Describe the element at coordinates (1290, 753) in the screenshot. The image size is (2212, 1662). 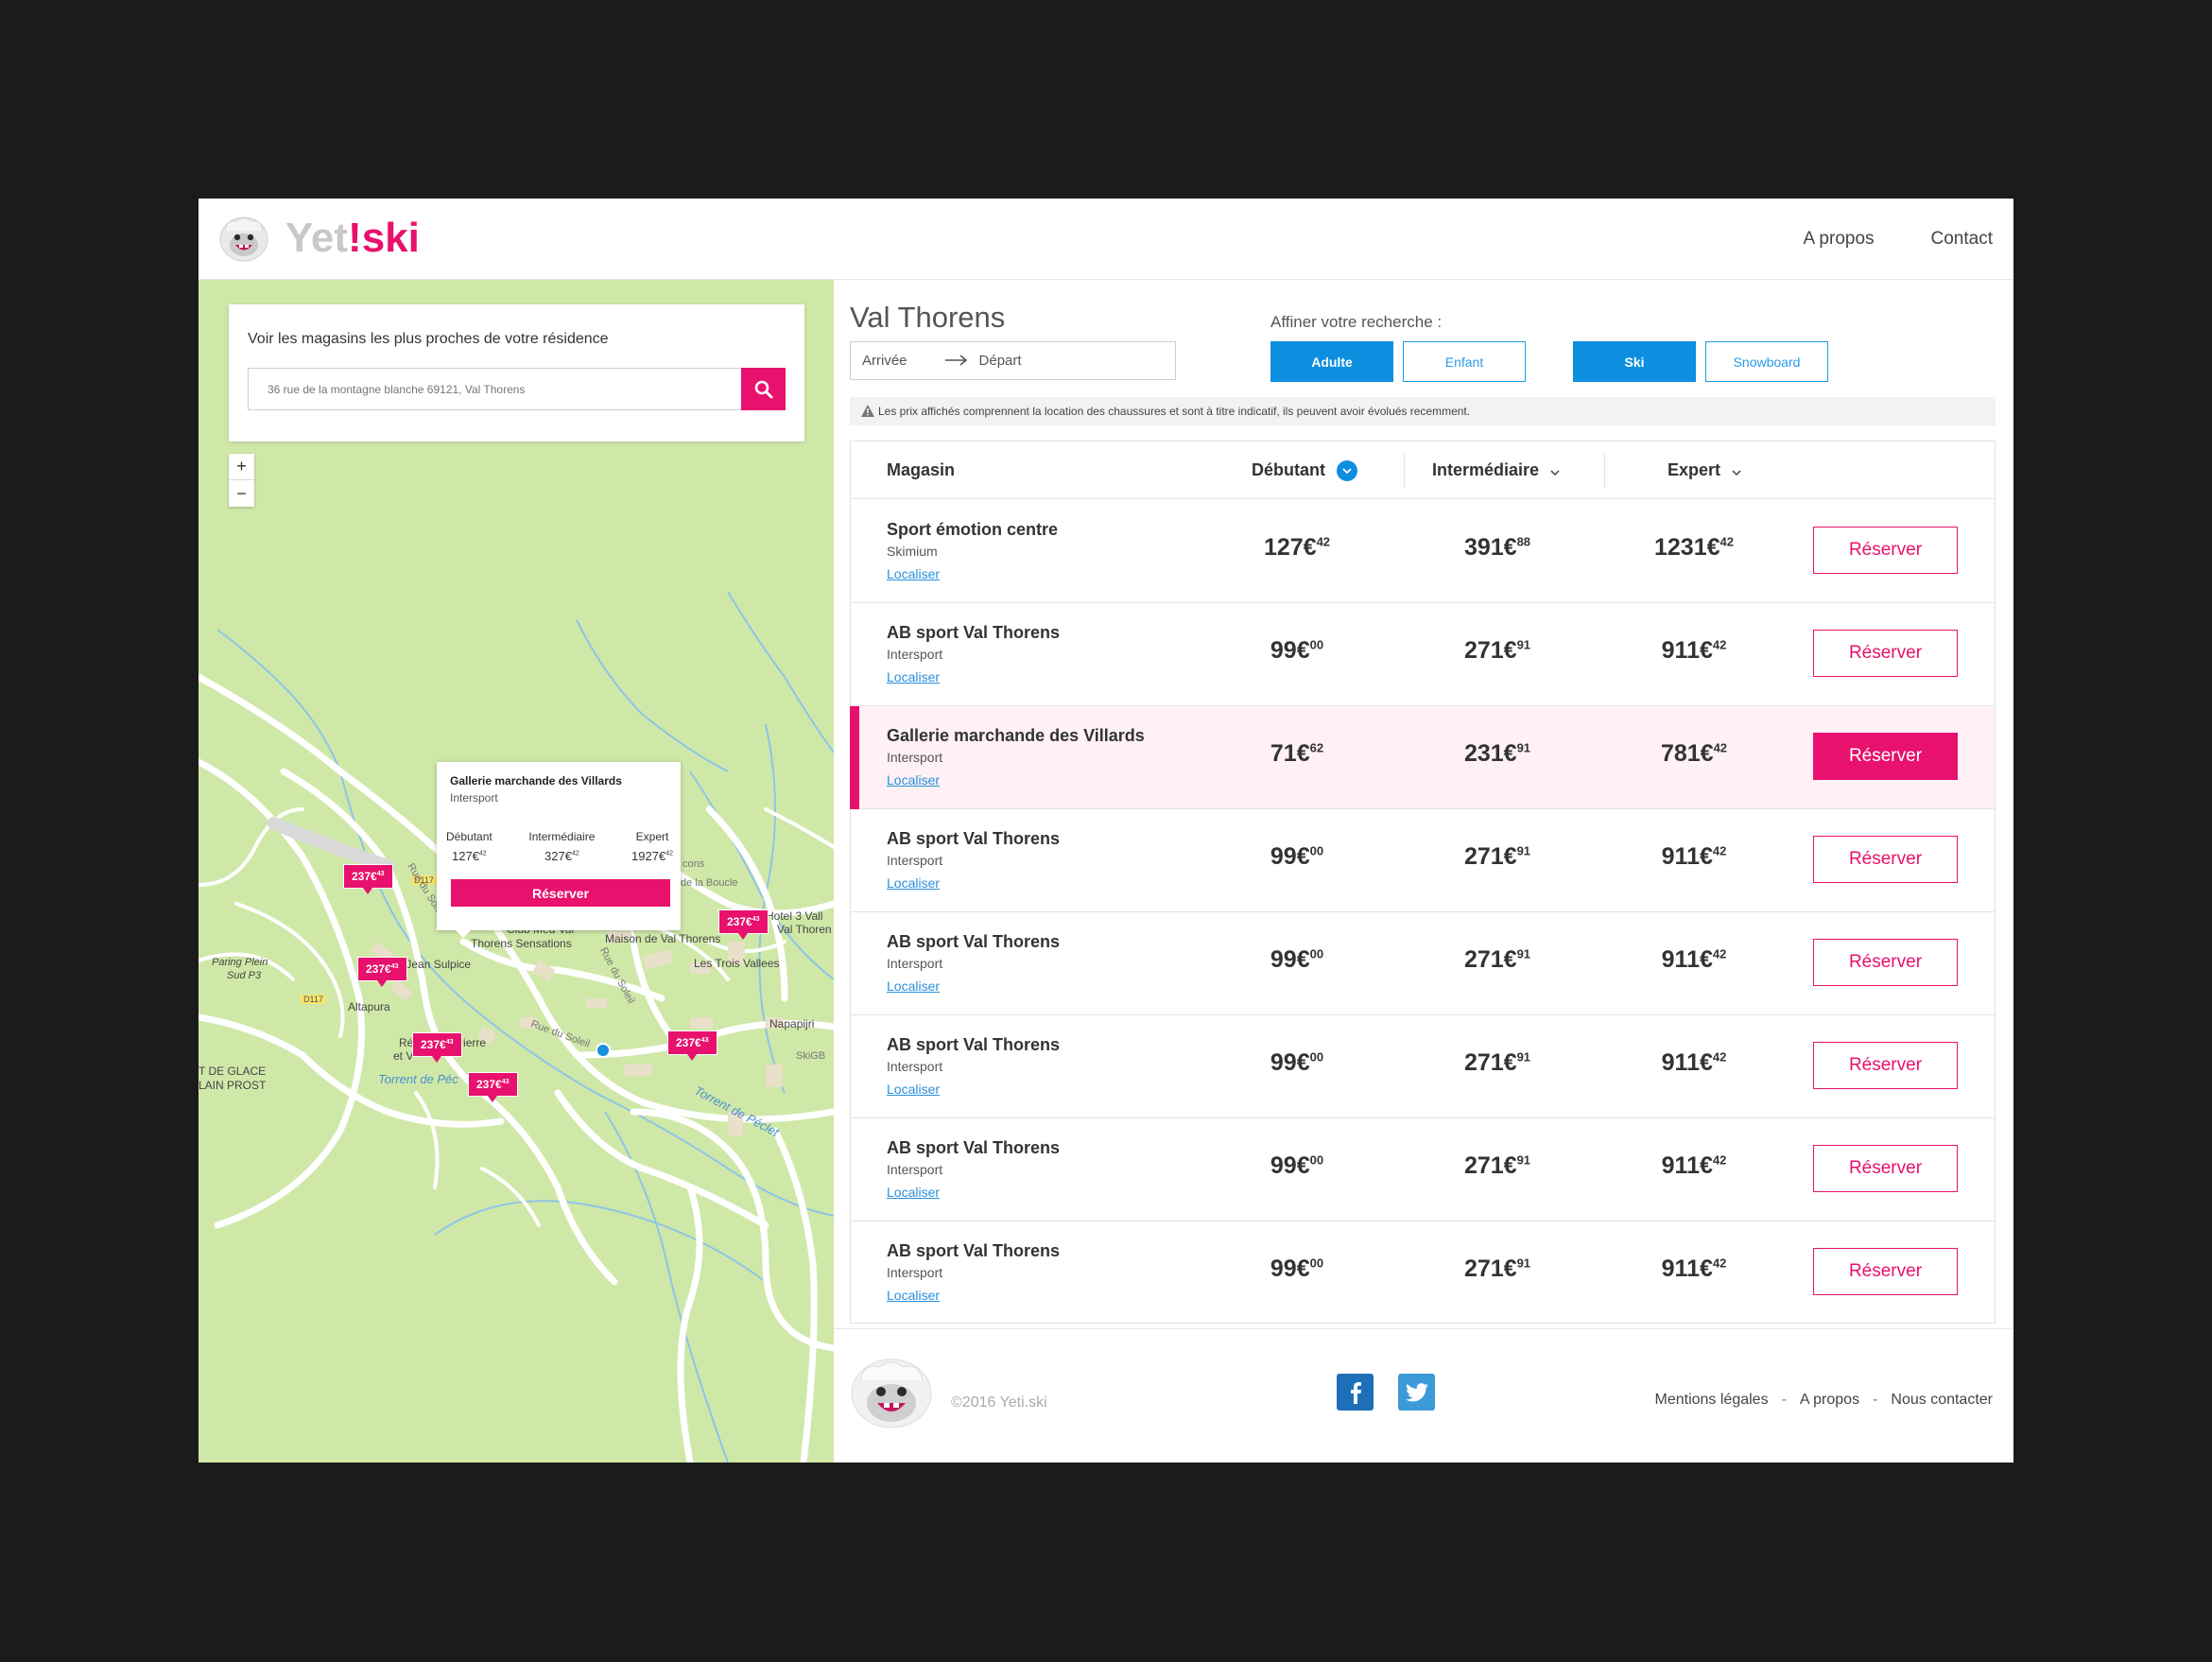
I see `price-amount: 71€` at that location.